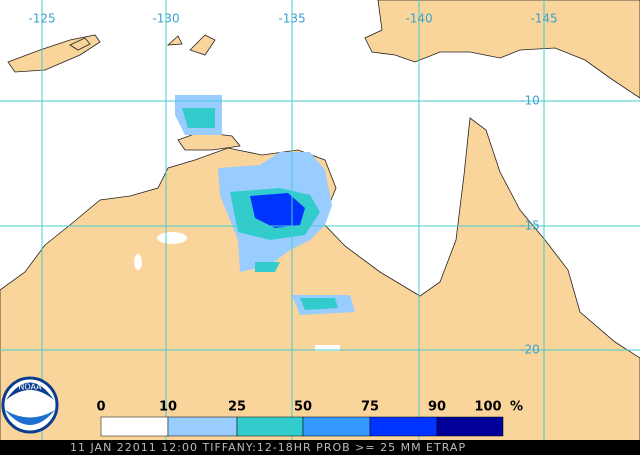 This screenshot has width=640, height=459. What do you see at coordinates (418, 19) in the screenshot?
I see `longitude-label: -140` at bounding box center [418, 19].